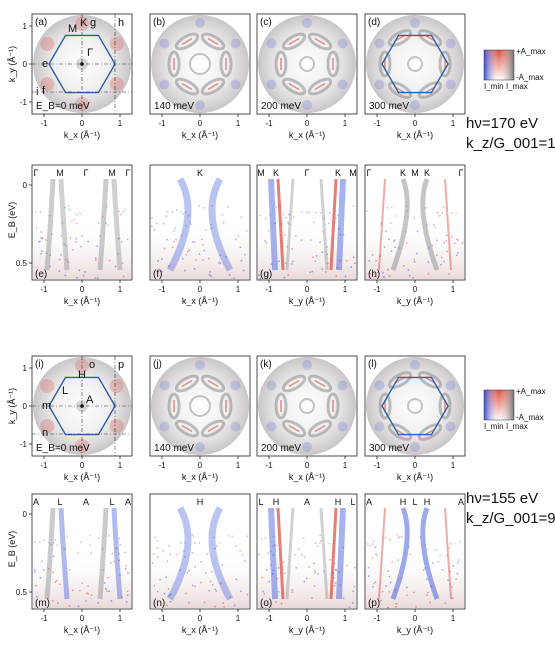 Image resolution: width=555 pixels, height=666 pixels. Describe the element at coordinates (72, 29) in the screenshot. I see `high-symmetry-label: M` at that location.